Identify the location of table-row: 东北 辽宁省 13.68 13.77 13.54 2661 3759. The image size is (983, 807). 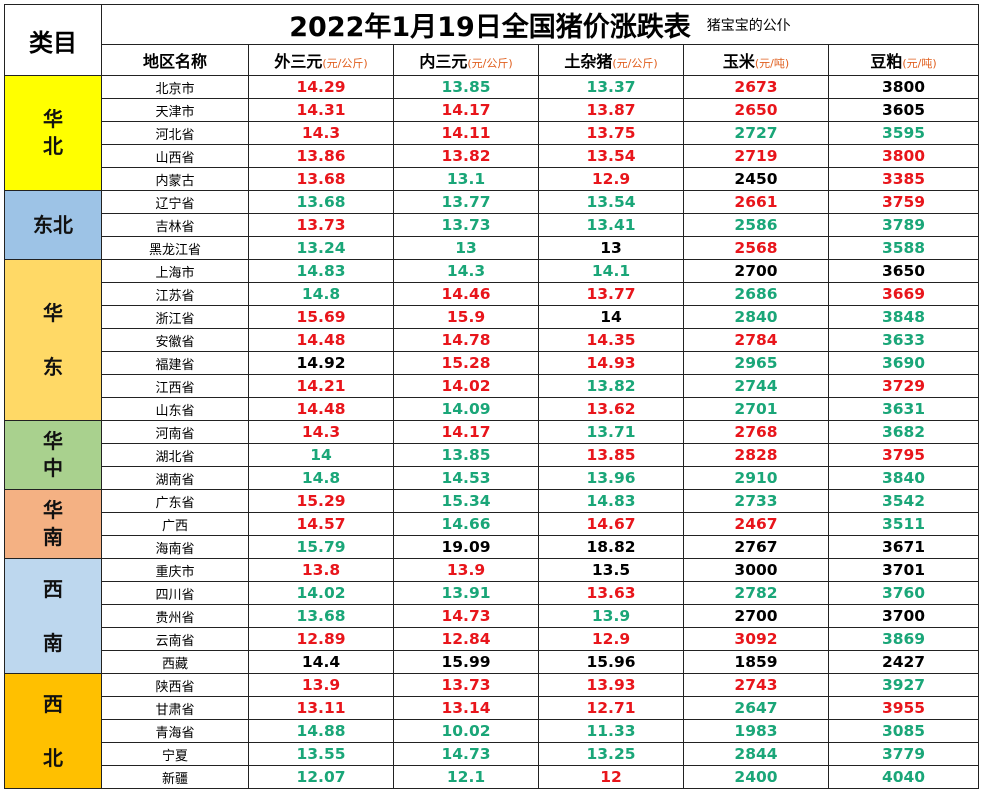
(492, 225).